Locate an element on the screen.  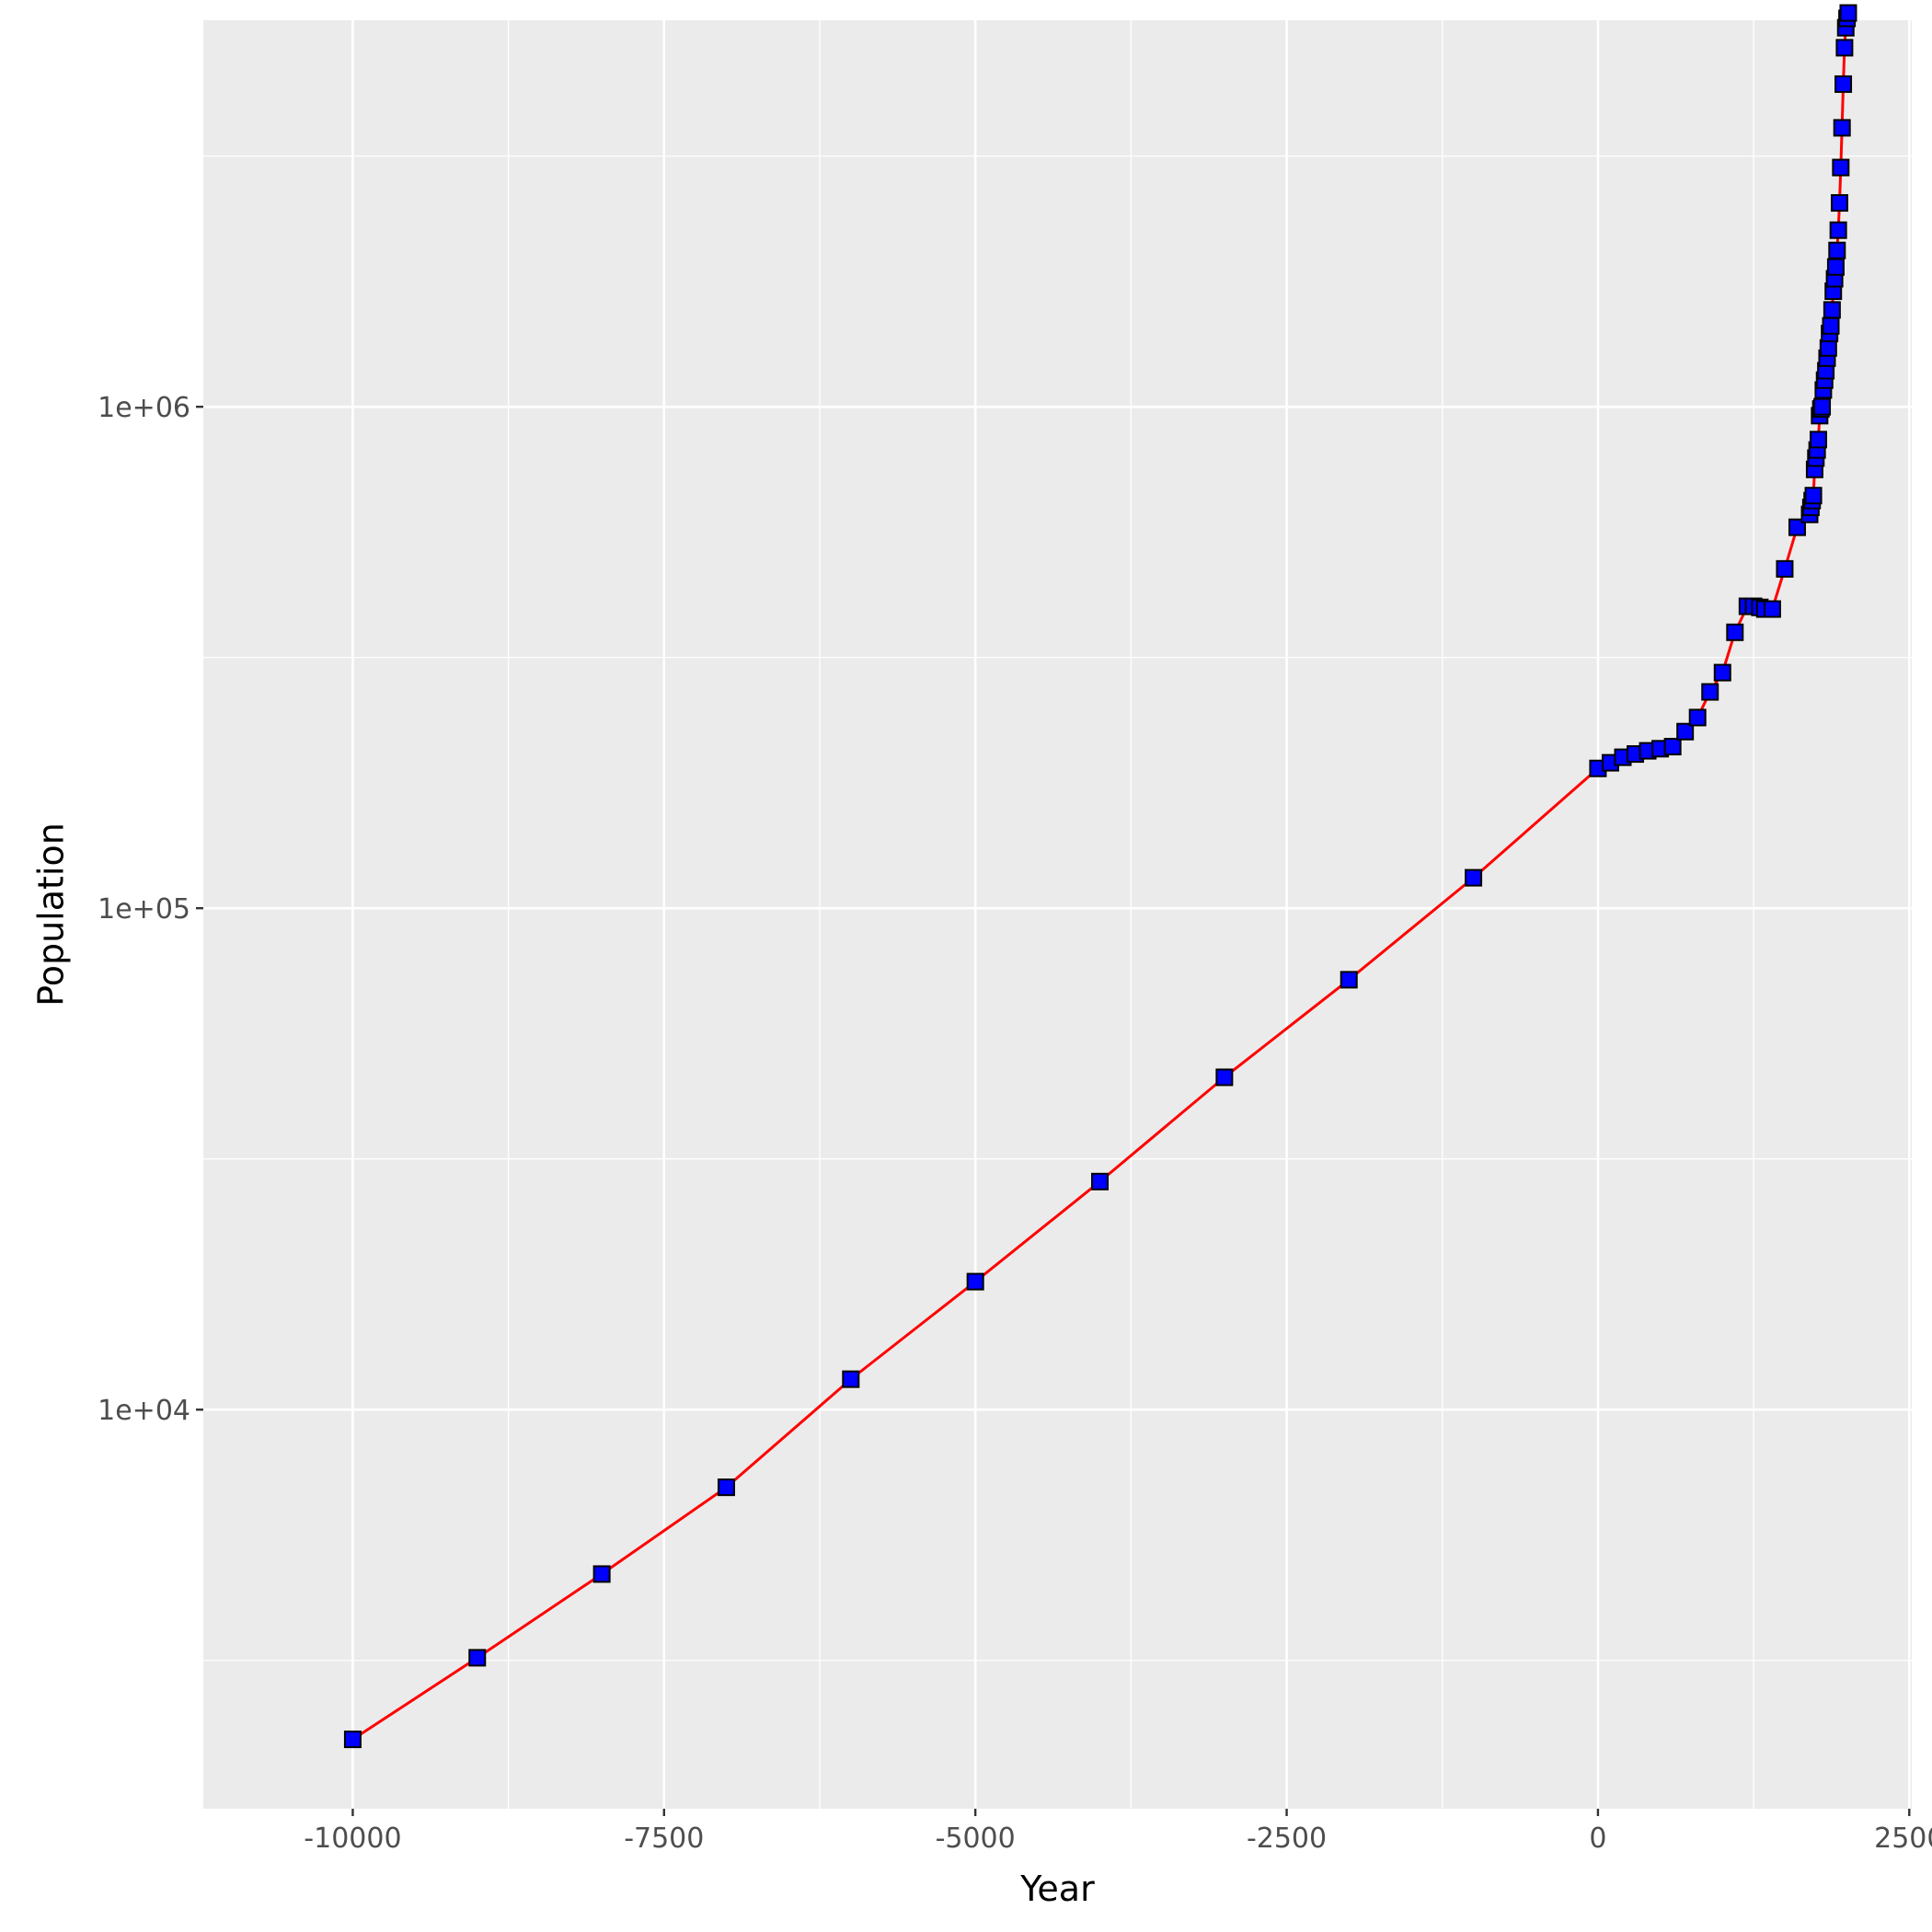
x-tick-label: -5000 is located at coordinates (976, 1839).